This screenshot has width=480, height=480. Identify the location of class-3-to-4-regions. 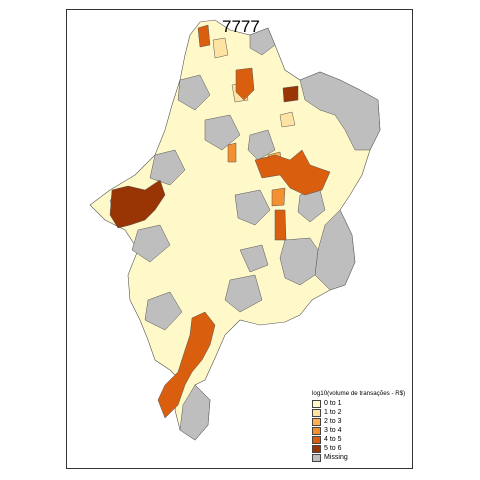
(256, 174).